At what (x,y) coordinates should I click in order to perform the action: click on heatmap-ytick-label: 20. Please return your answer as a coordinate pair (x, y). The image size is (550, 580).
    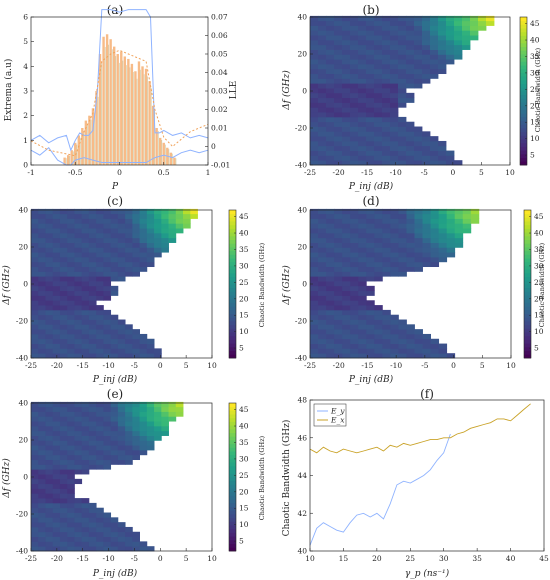
    Looking at the image, I should click on (23, 247).